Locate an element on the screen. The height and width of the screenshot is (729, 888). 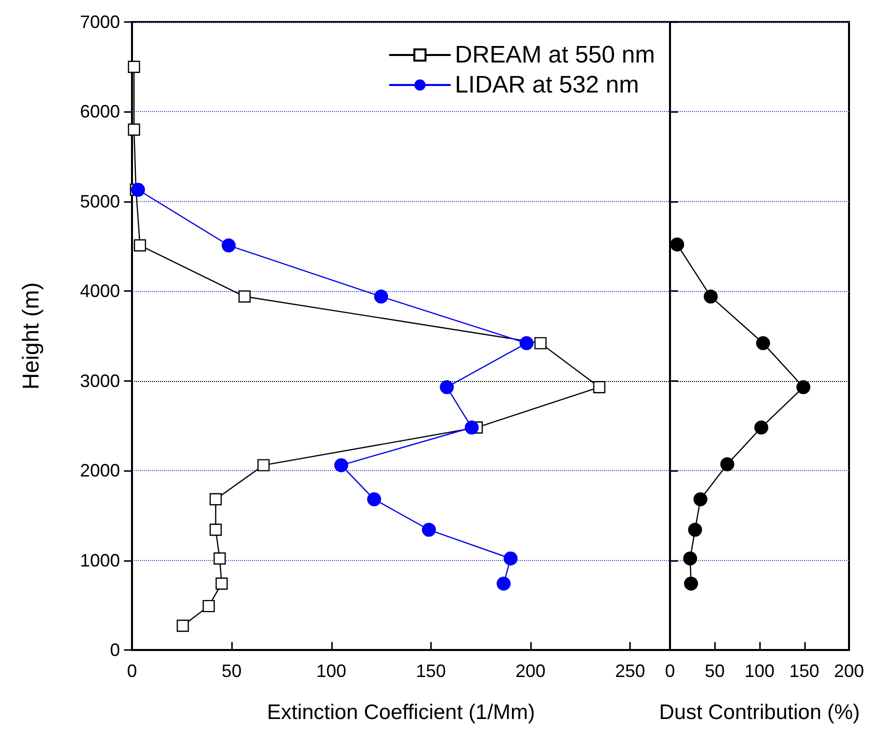
y-axis-title: Height (m) is located at coordinates (31, 336).